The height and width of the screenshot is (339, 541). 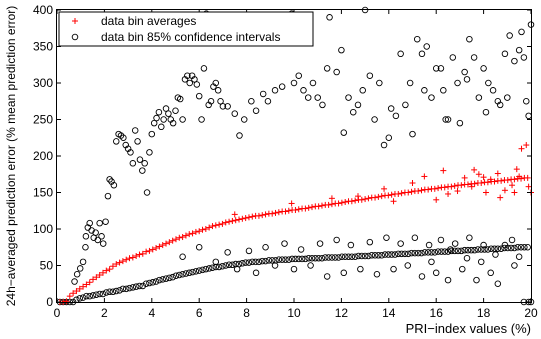 I want to click on y-tick-label: 400, so click(x=43, y=10).